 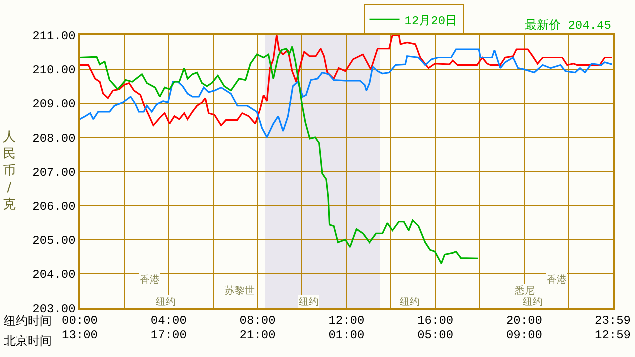 What do you see at coordinates (346, 335) in the screenshot?
I see `x2-tick-label: 01:00` at bounding box center [346, 335].